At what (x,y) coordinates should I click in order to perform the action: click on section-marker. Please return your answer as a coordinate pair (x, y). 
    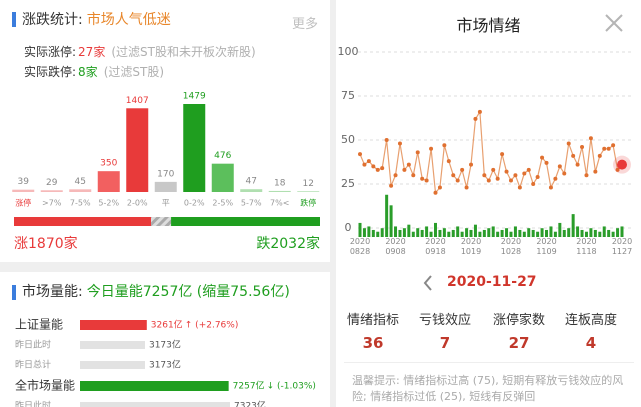
    Looking at the image, I should click on (14, 19).